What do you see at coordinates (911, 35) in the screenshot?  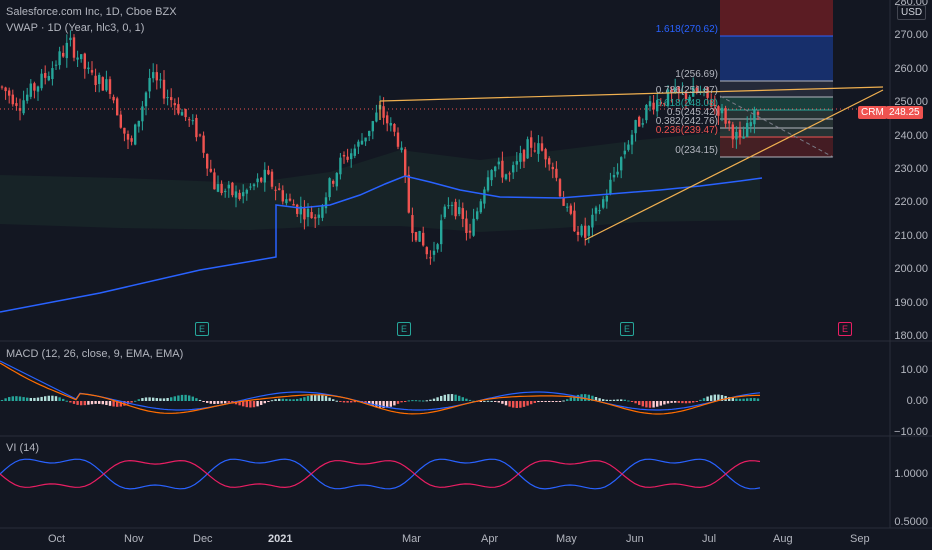 I see `price-axis-tick: 270.00` at bounding box center [911, 35].